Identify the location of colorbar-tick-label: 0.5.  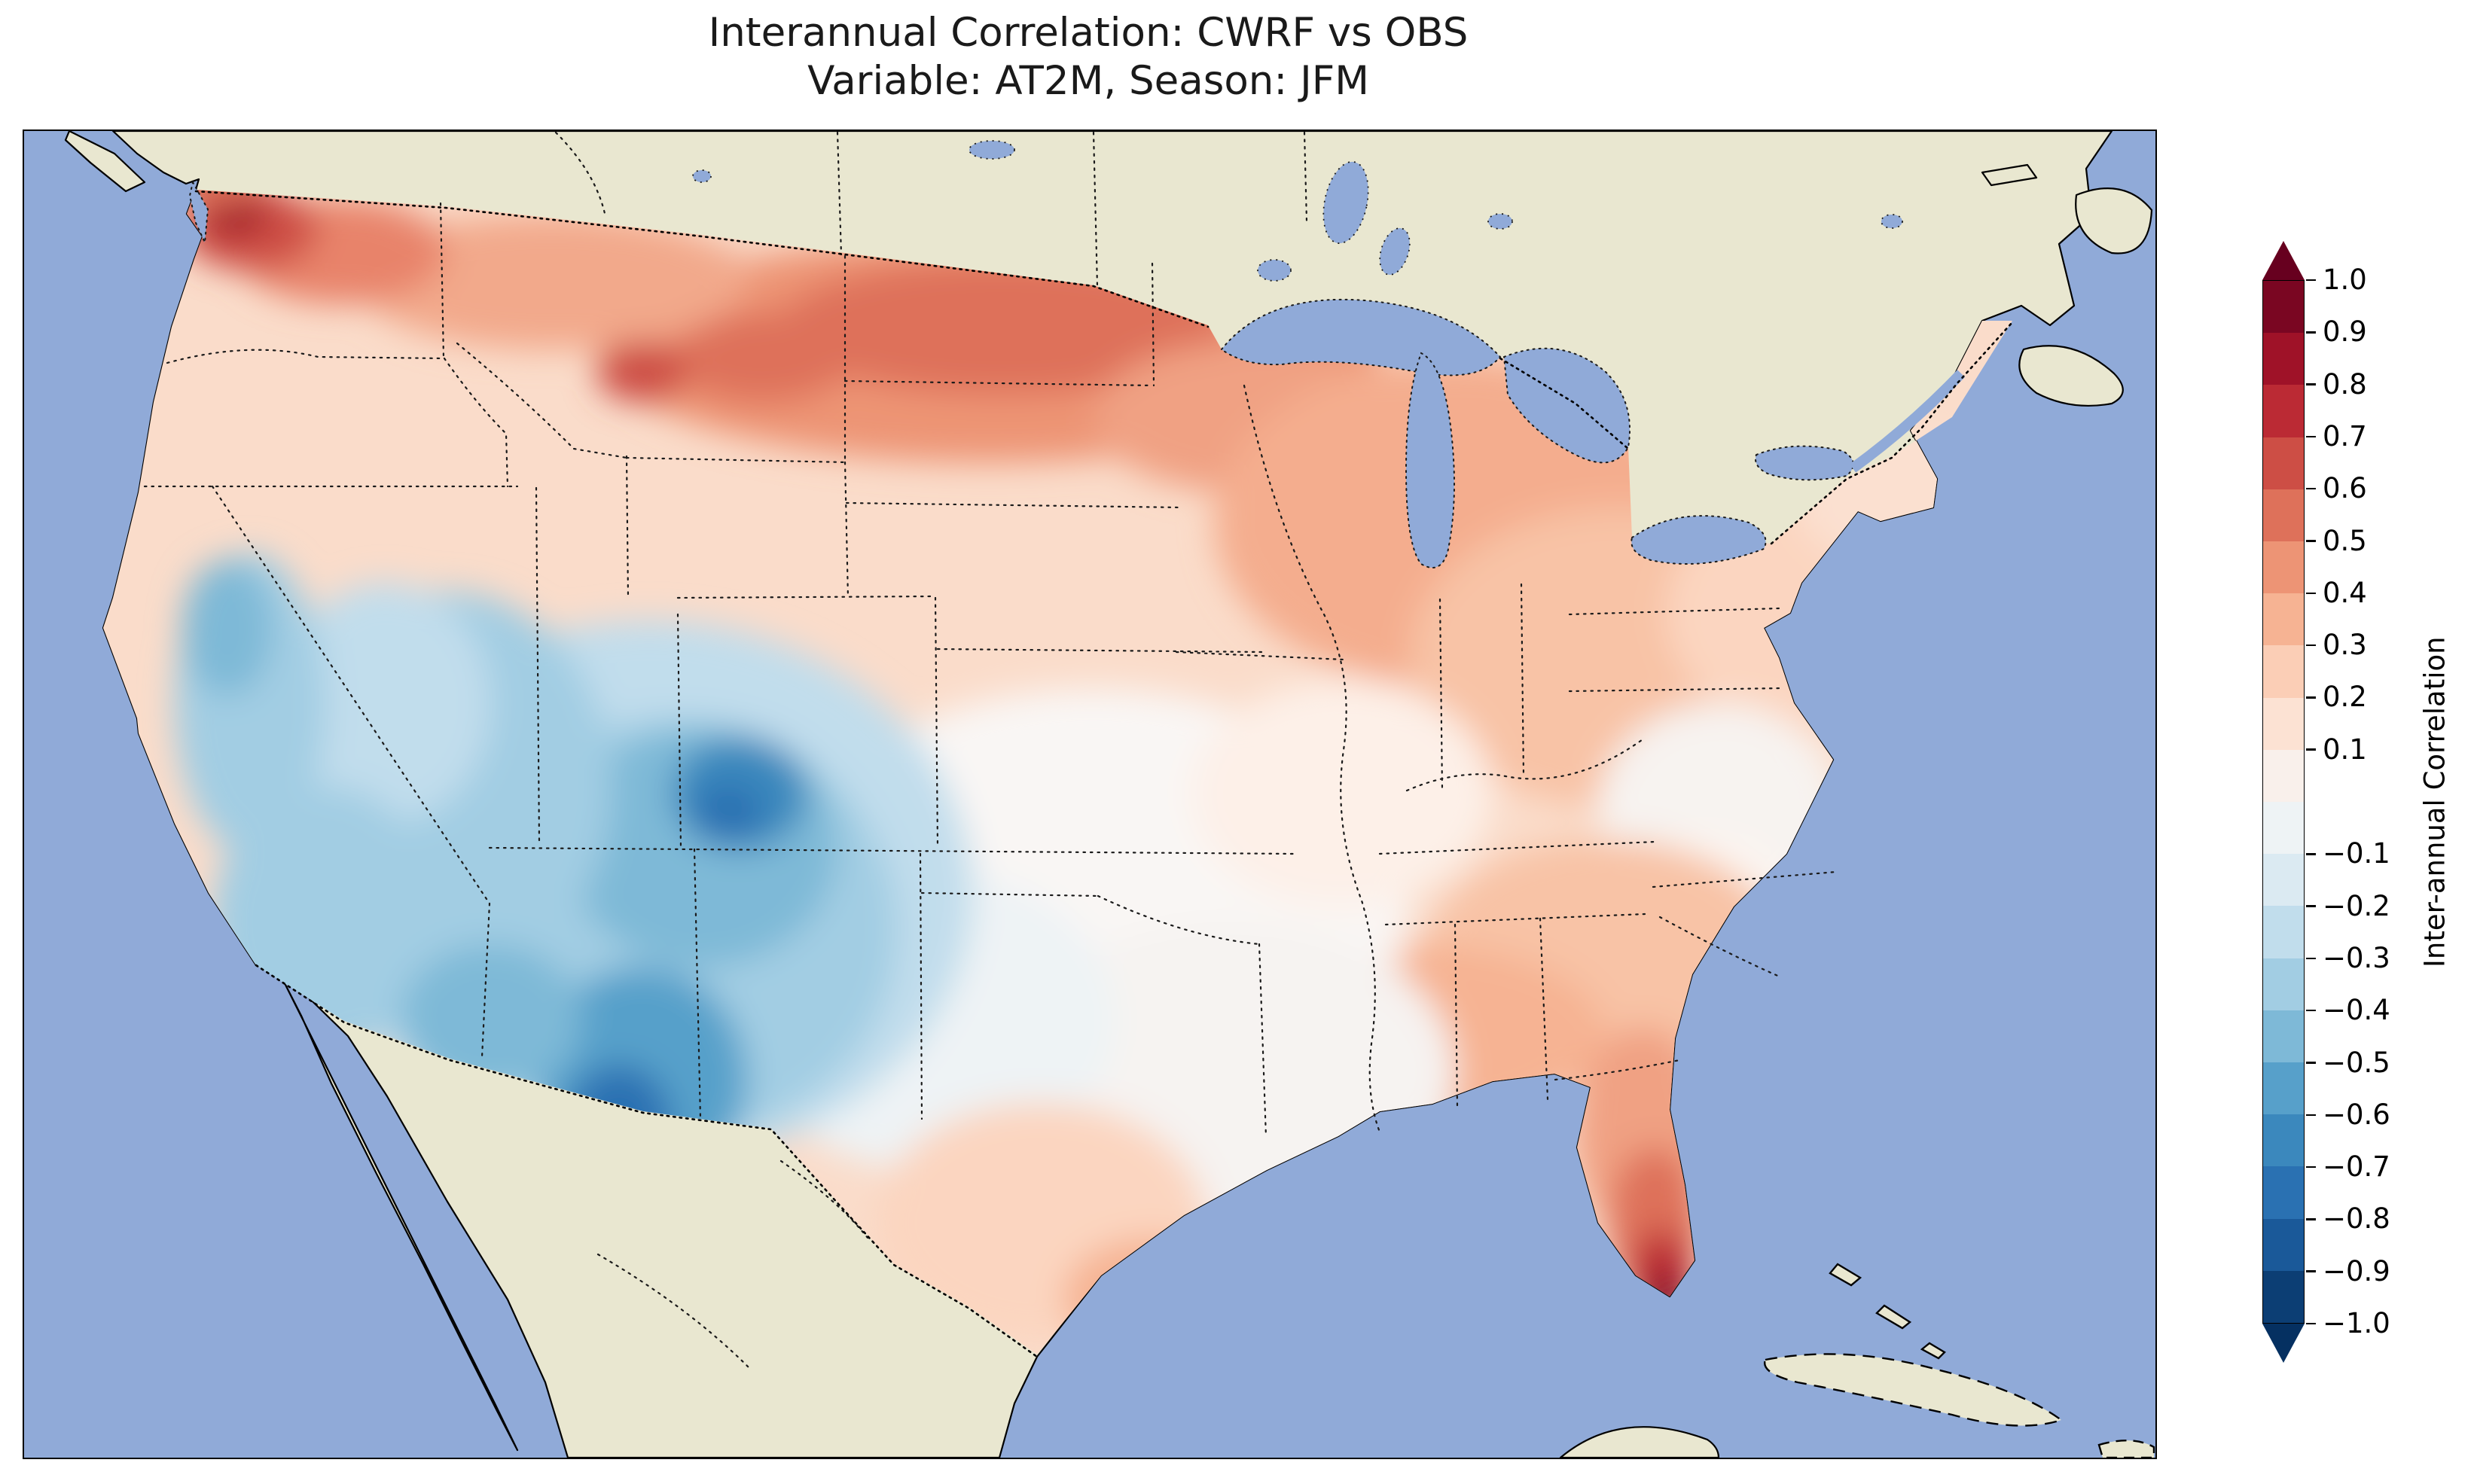
(2345, 540).